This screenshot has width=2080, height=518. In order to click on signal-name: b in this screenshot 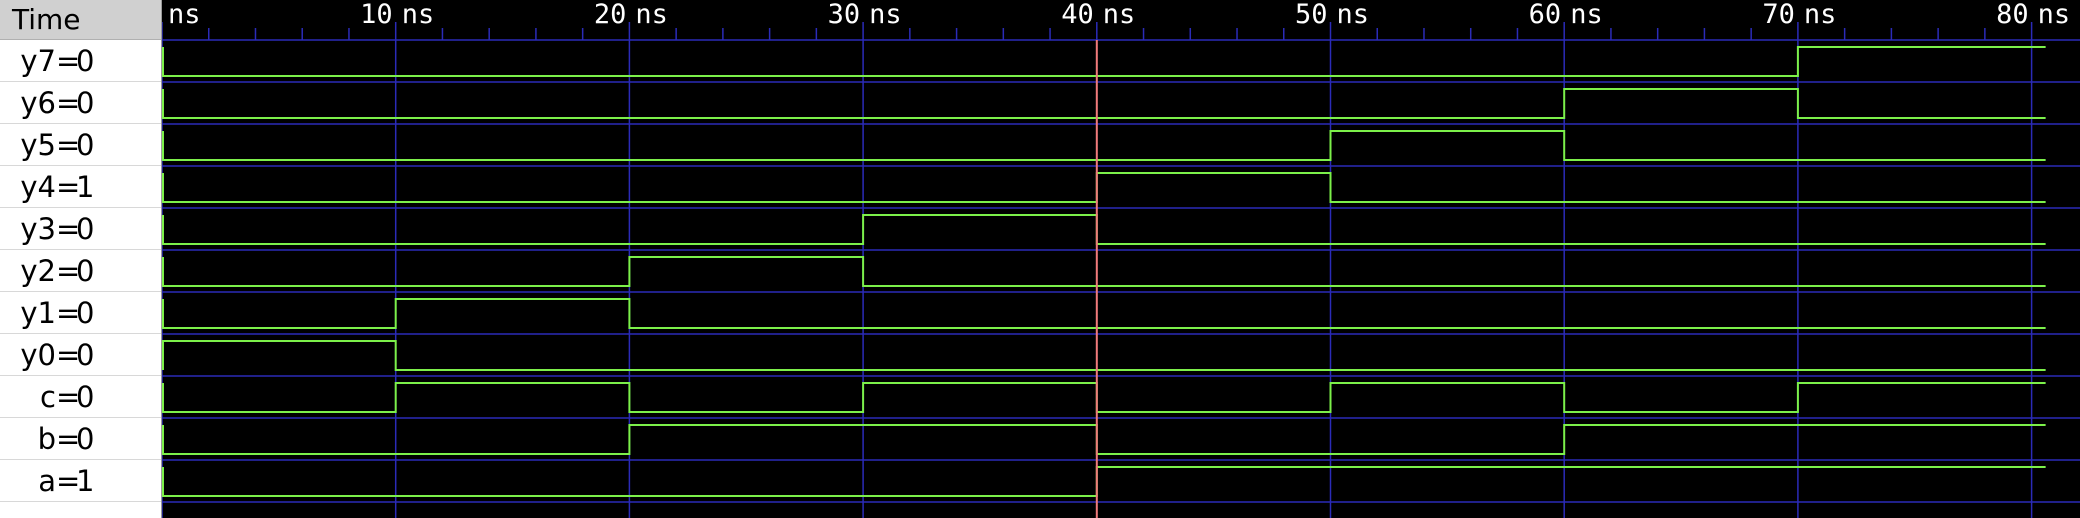, I will do `click(46, 439)`.